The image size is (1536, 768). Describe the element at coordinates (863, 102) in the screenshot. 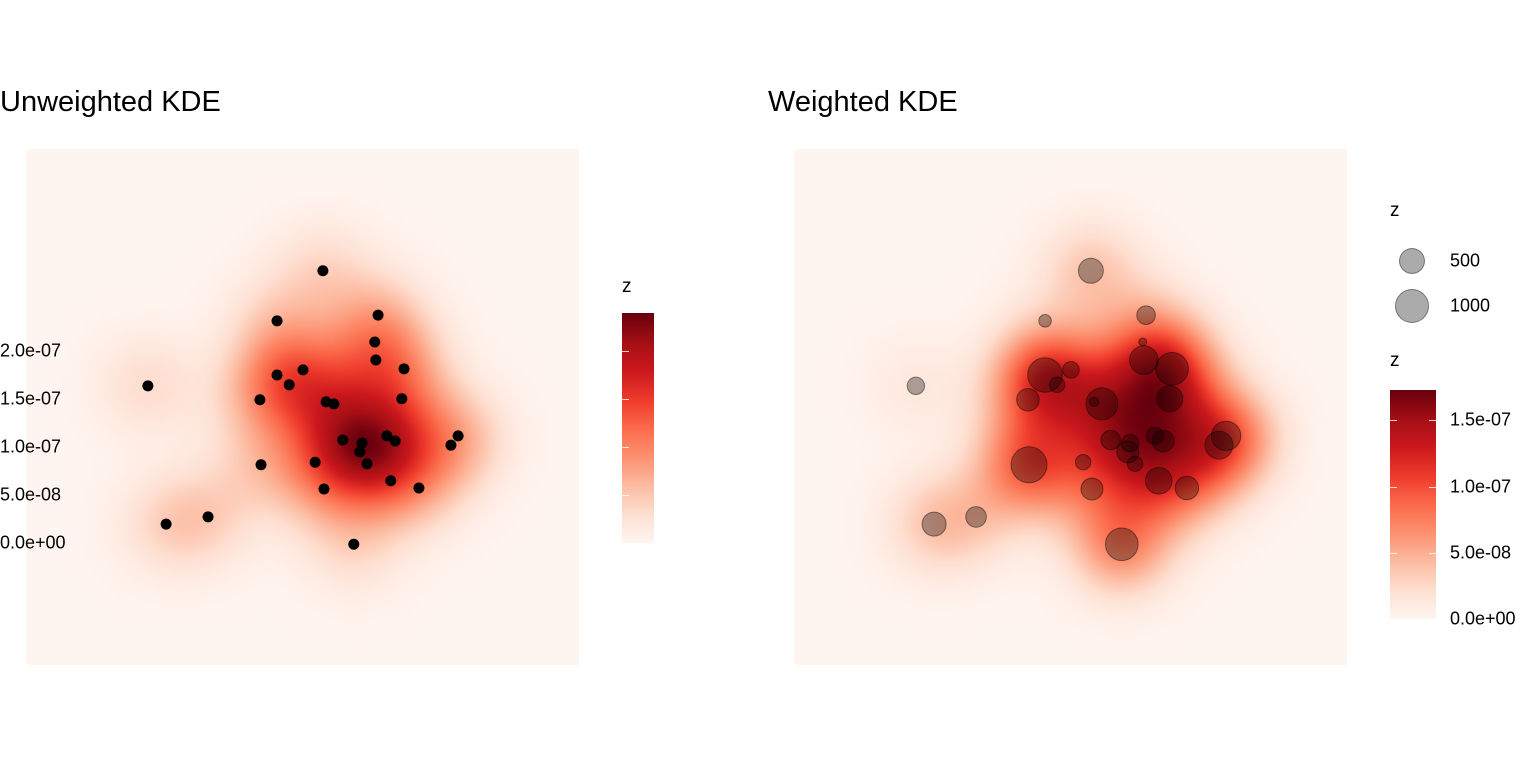

I see `weighted-kde-title: Weighted KDE` at that location.